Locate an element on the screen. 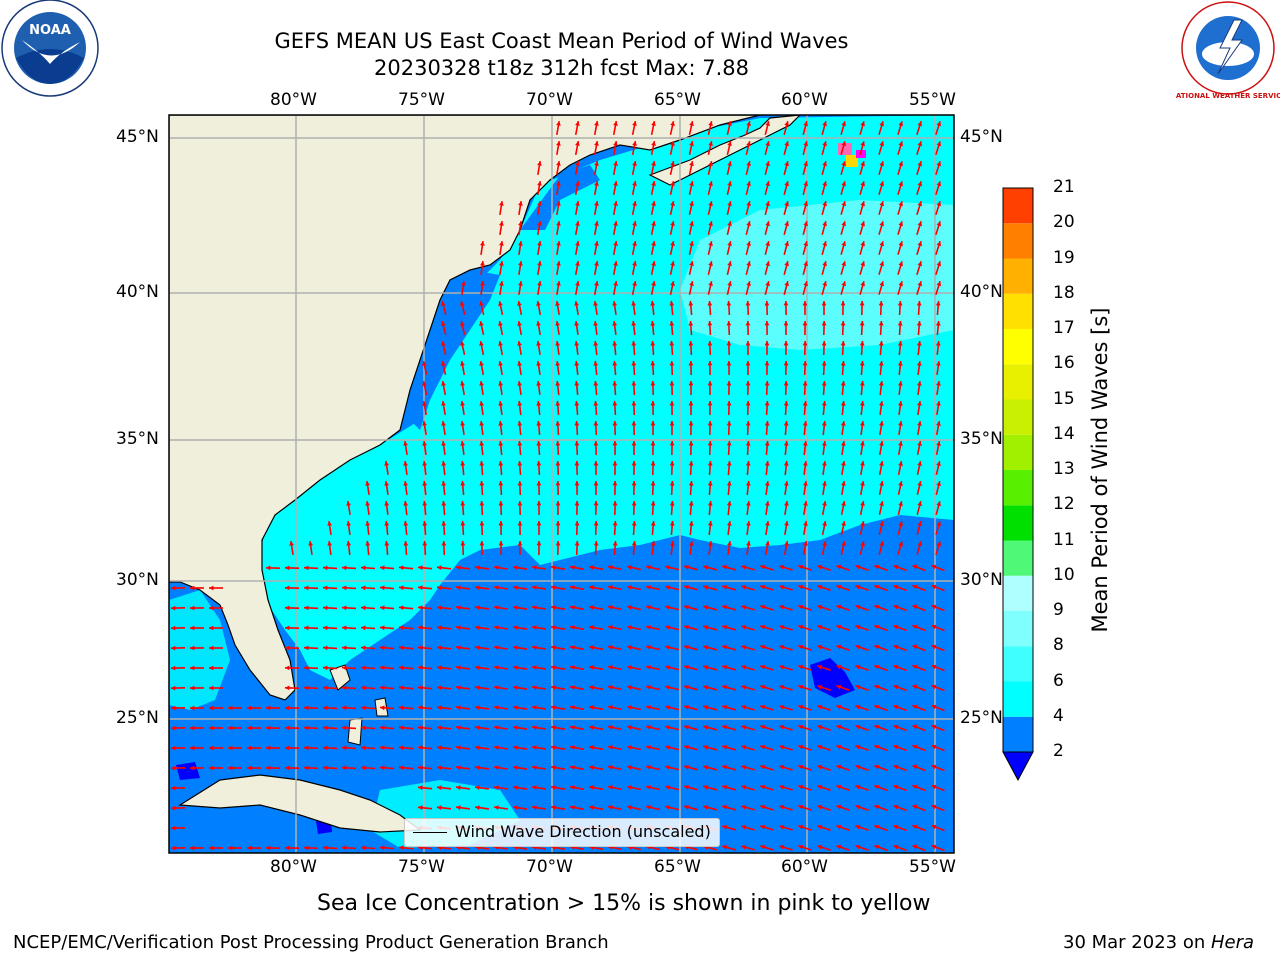 The width and height of the screenshot is (1280, 960). colorbar-cell is located at coordinates (1018, 488).